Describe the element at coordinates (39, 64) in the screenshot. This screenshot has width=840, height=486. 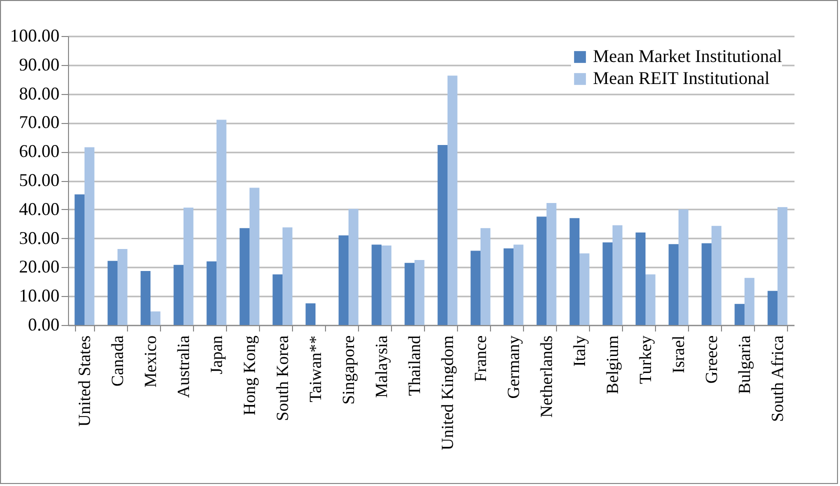
I see `y-tick-label: 90.00` at that location.